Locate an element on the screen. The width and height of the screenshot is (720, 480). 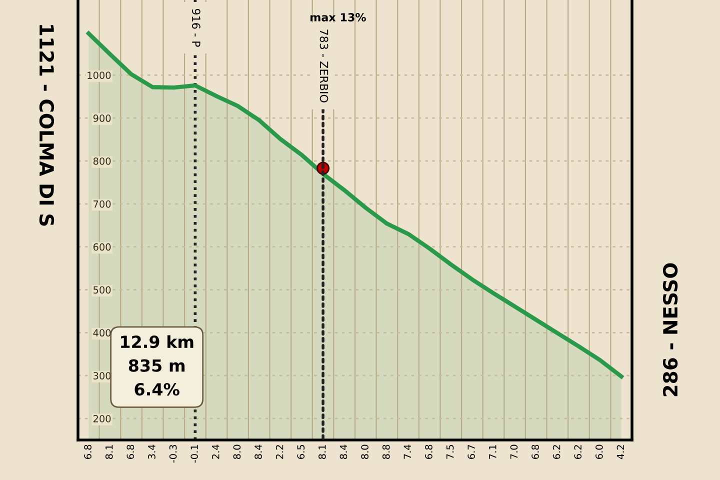
x-tick-label: 7.0 is located at coordinates (514, 451).